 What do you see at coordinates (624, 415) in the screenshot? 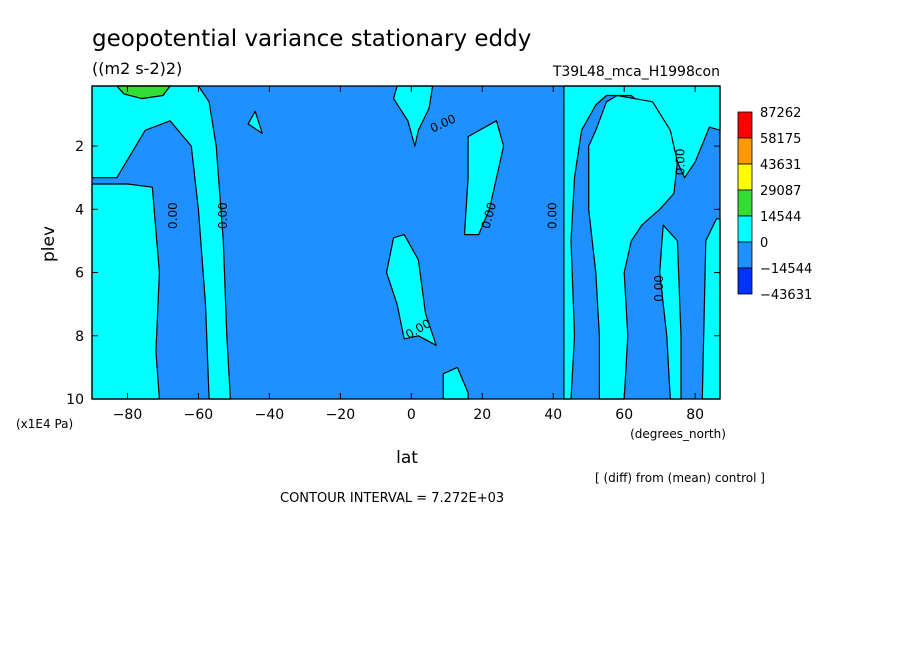
I see `x-tick-label: 60` at bounding box center [624, 415].